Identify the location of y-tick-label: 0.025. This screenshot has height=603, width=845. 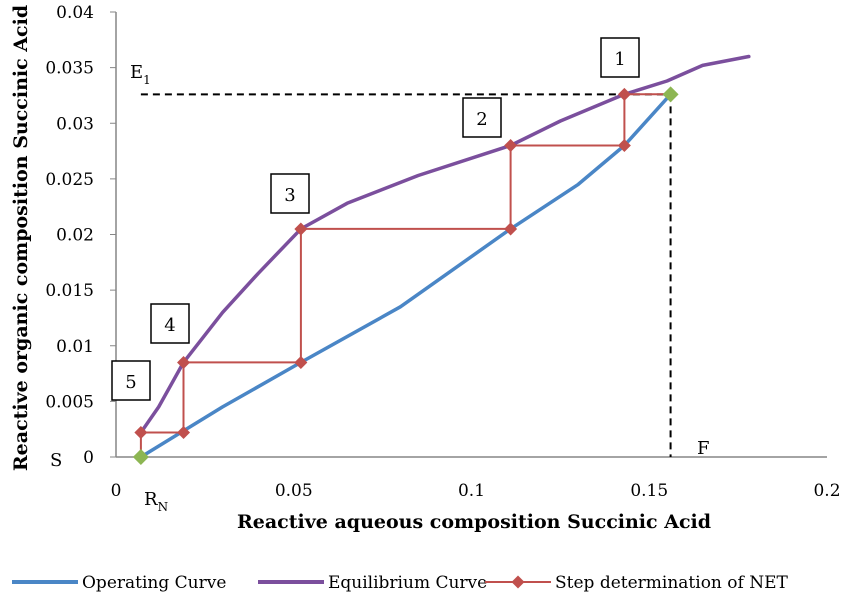
(69, 180).